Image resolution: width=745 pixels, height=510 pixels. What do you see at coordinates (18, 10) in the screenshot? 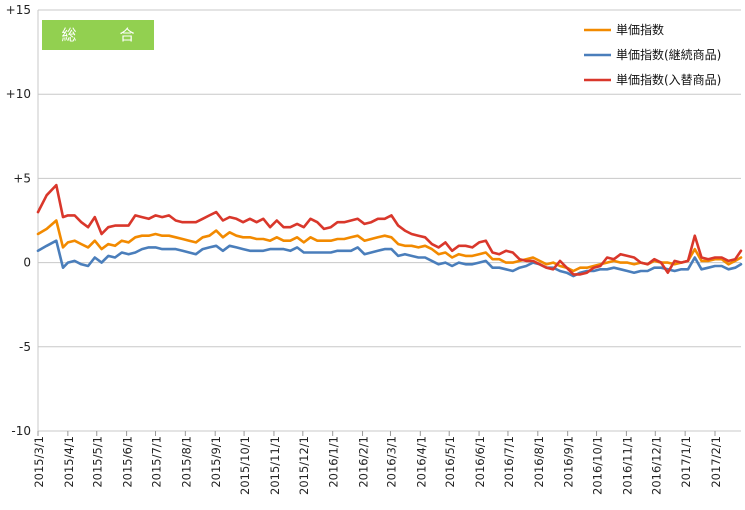
I see `y-tick-label: +15` at bounding box center [18, 10].